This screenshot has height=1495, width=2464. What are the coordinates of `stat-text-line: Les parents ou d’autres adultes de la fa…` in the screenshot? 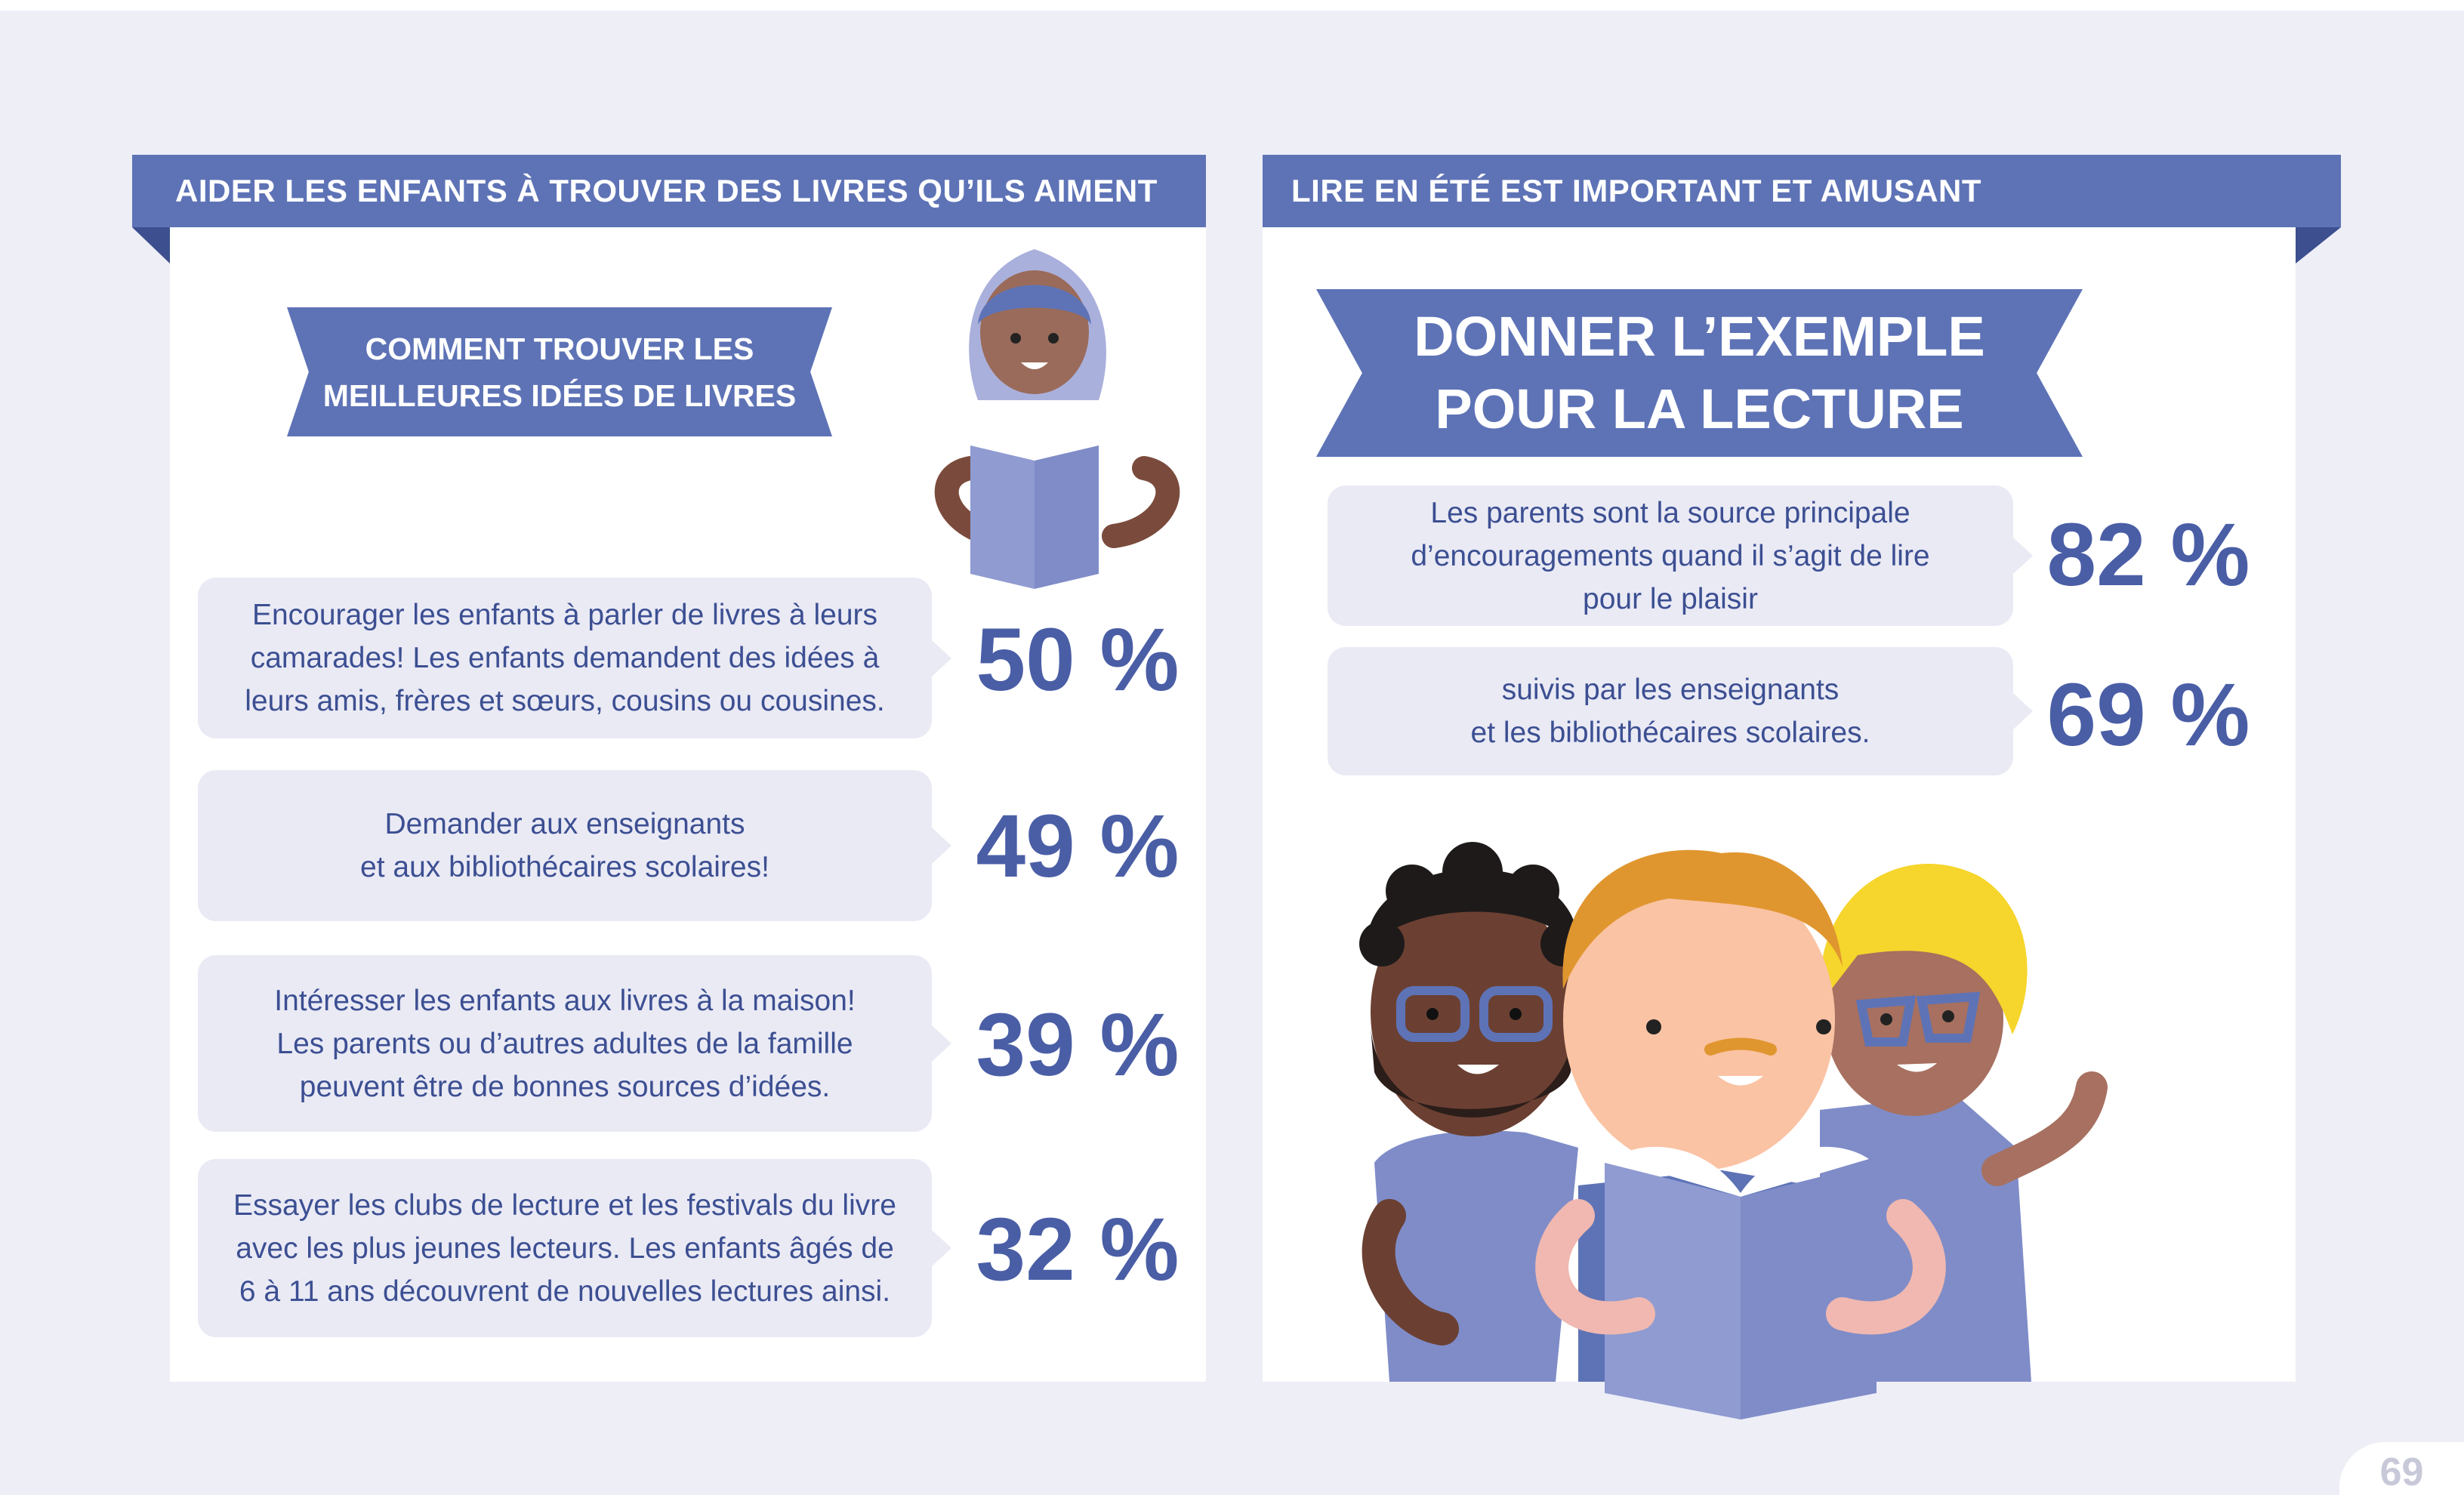 It's located at (564, 1043).